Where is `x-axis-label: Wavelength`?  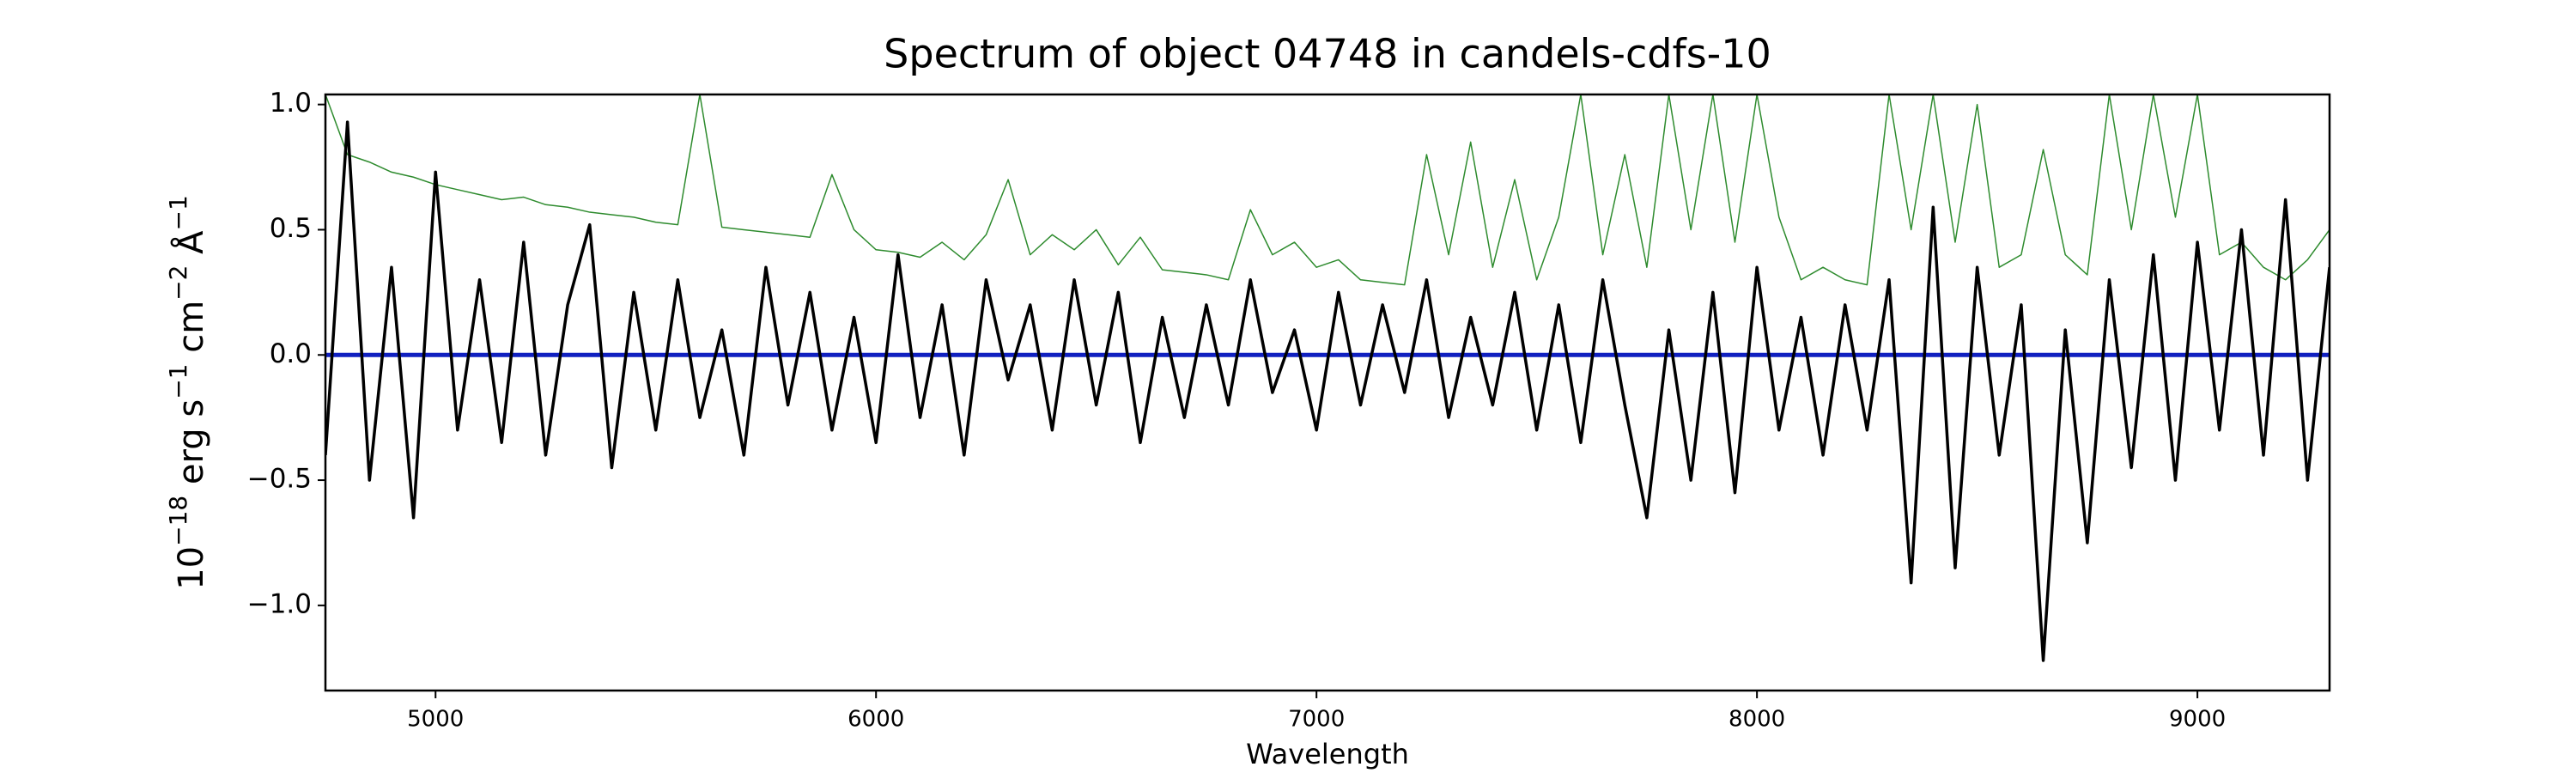 x-axis-label: Wavelength is located at coordinates (1327, 754).